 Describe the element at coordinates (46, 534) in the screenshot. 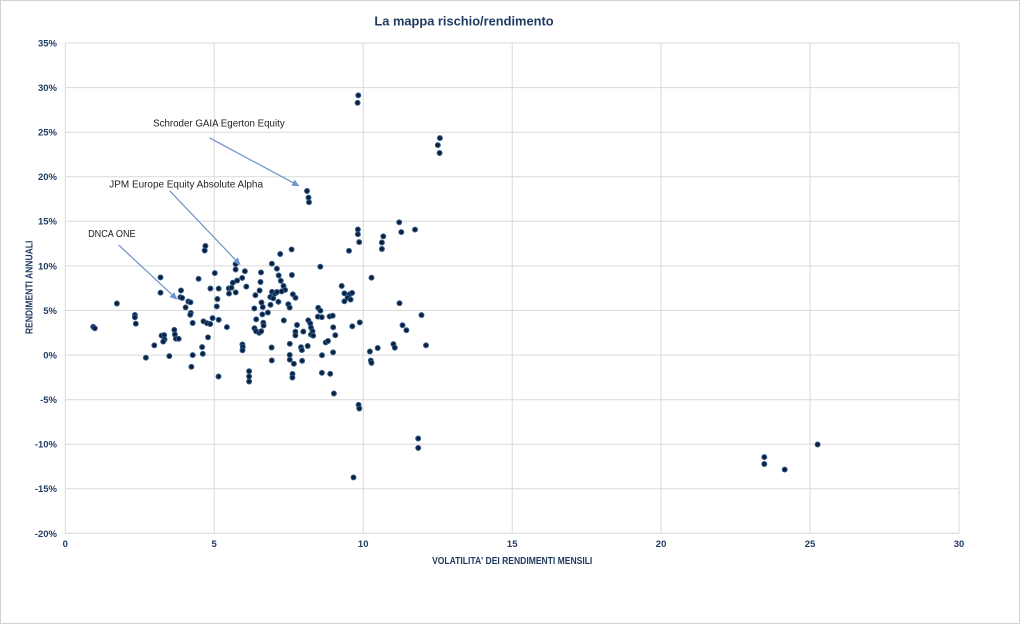

I see `svg-text: -20%` at that location.